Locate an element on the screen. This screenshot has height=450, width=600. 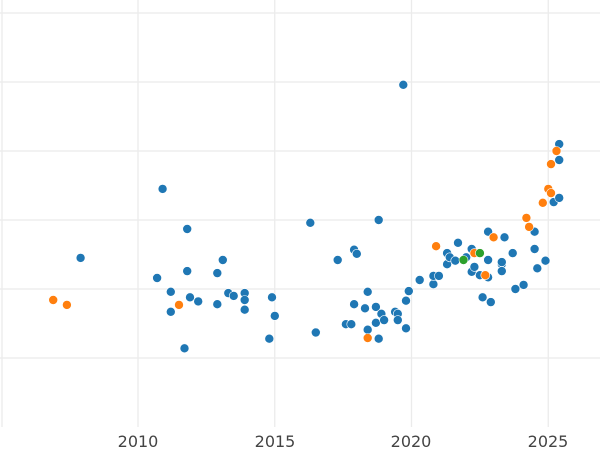
x-tick-label: 2010 is located at coordinates (138, 441).